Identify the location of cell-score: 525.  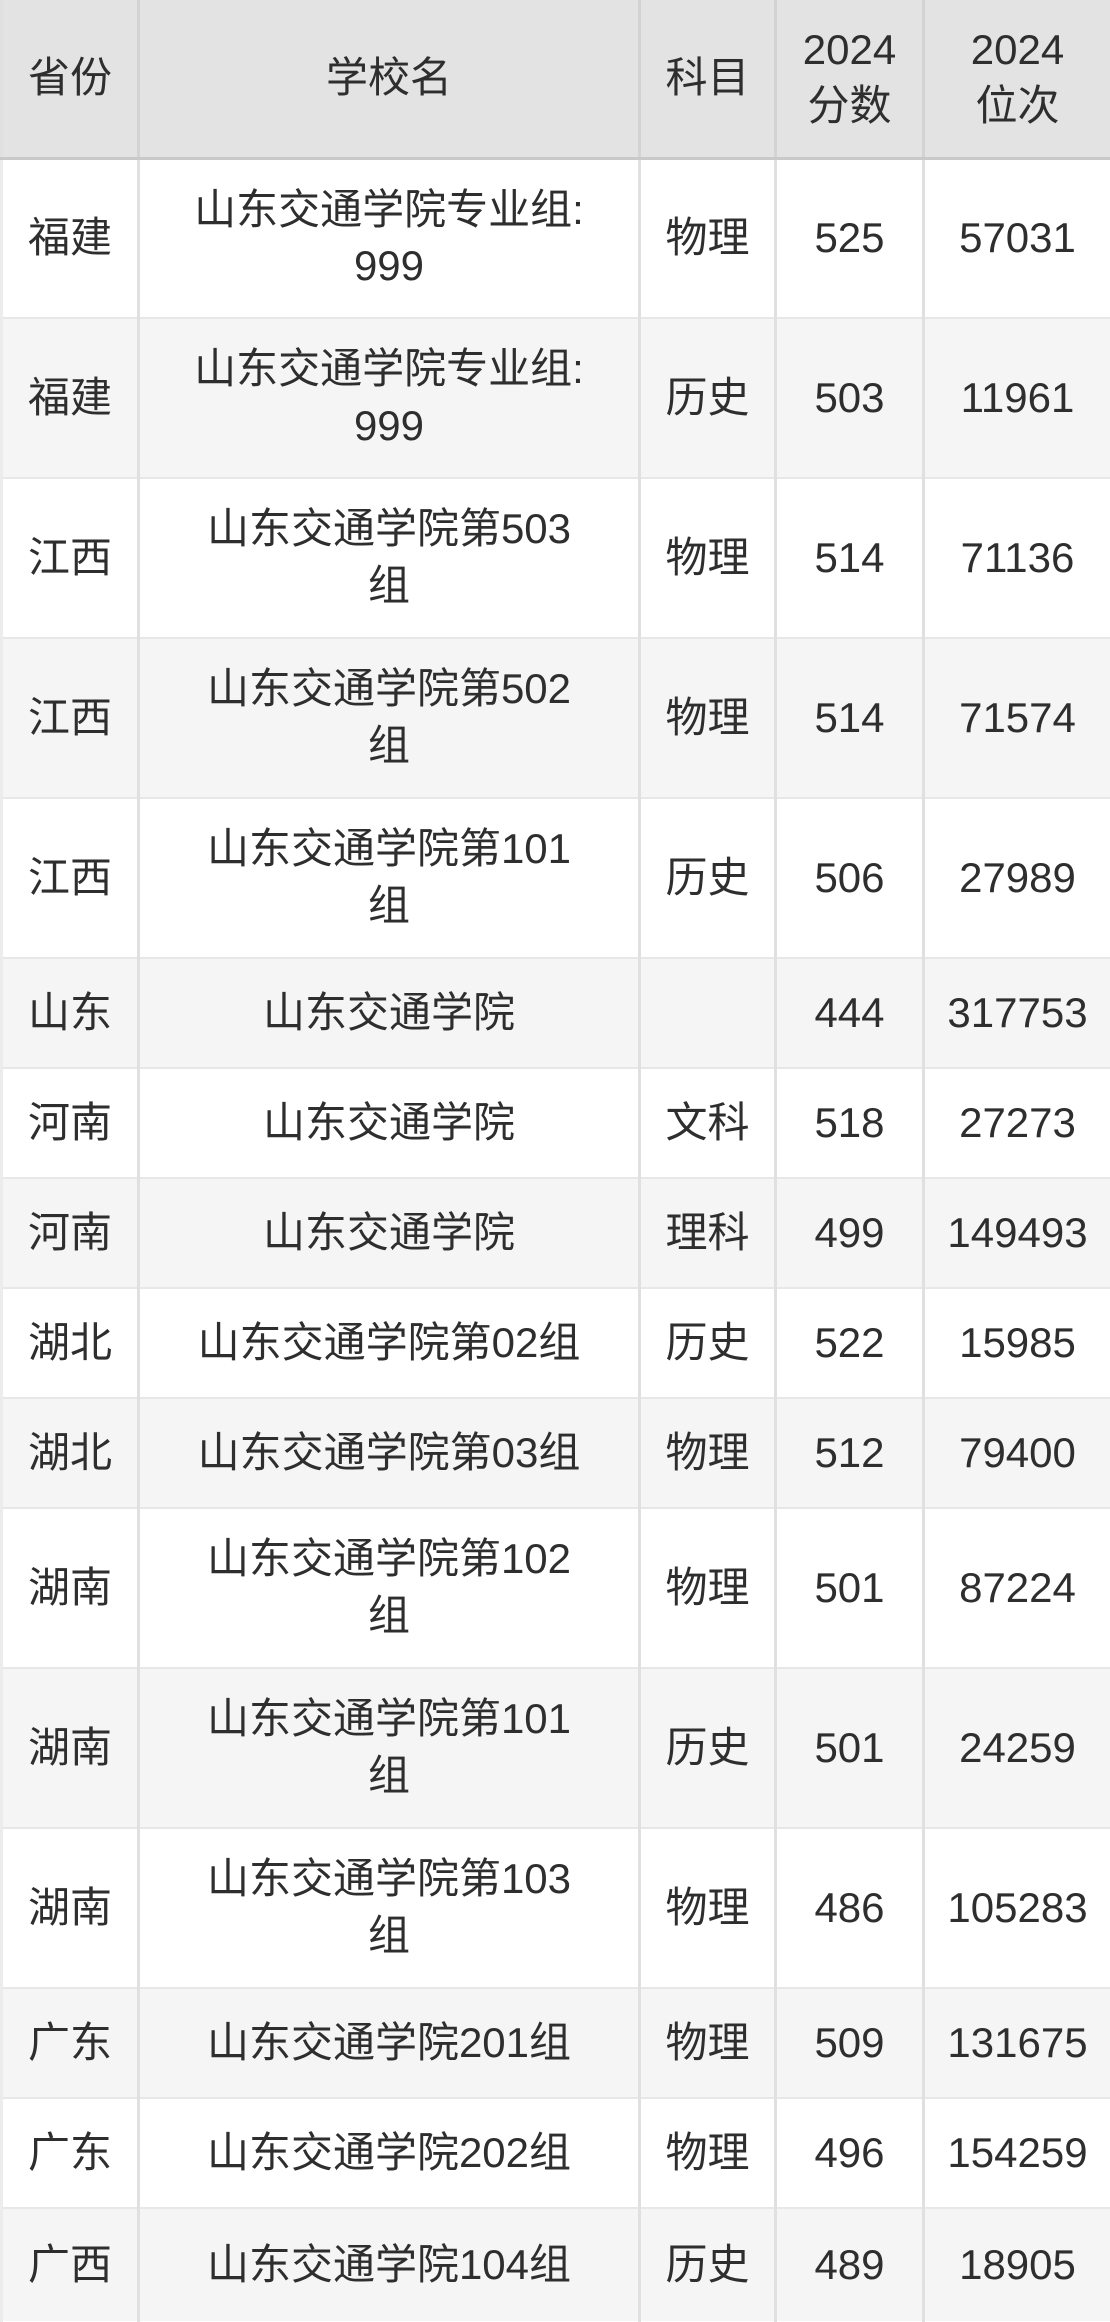
(849, 237).